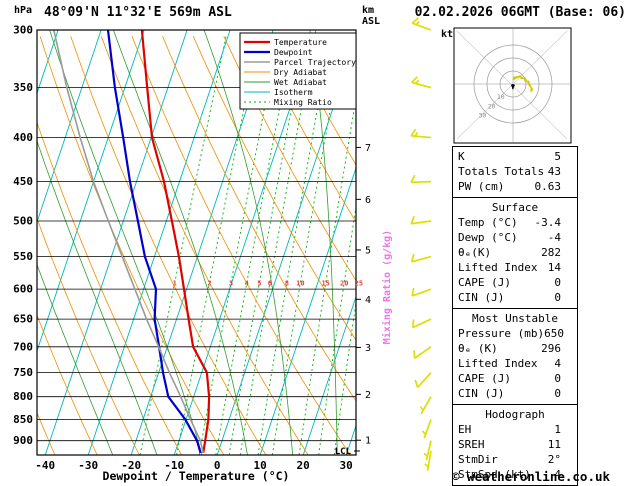 The image size is (629, 486). Describe the element at coordinates (554, 237) in the screenshot. I see `stat-value: -4` at that location.